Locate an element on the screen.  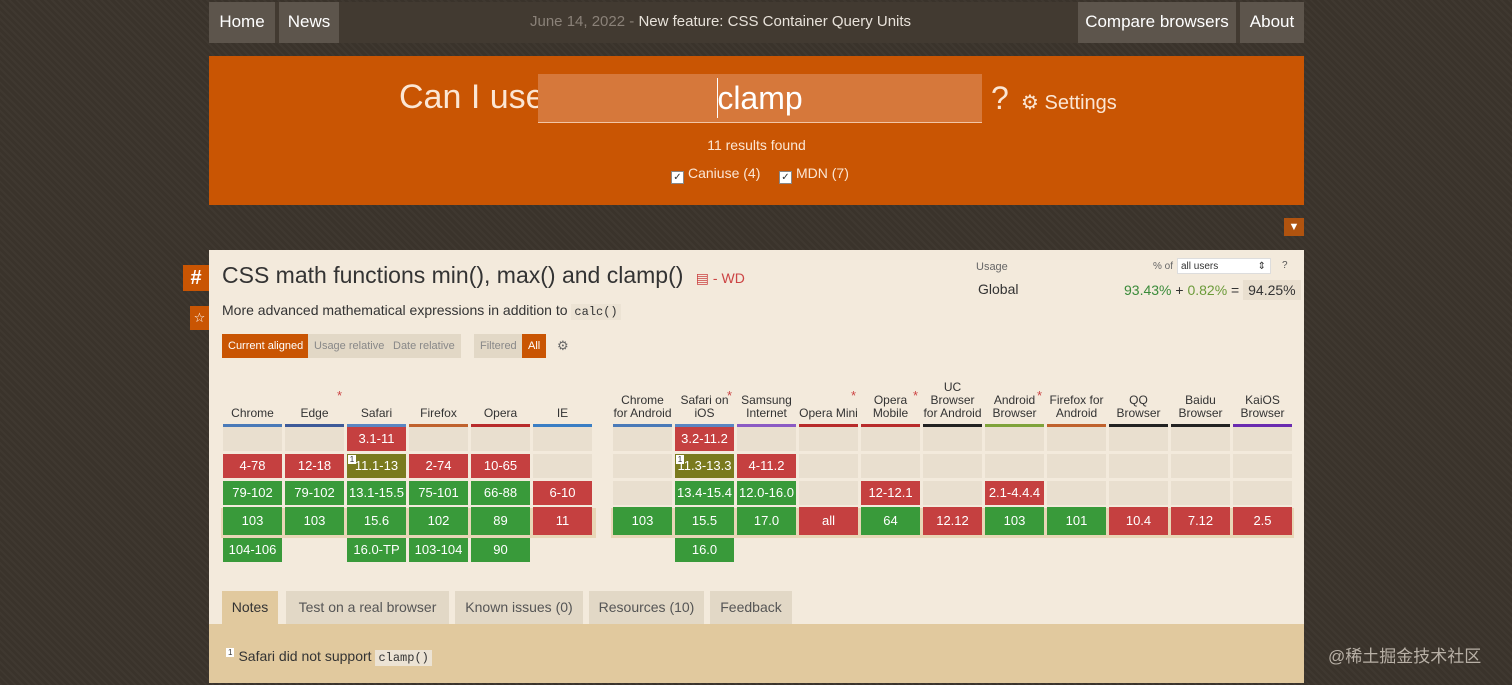
support-cell-safari-3-1-11: 3.1-11 is located at coordinates (376, 439).